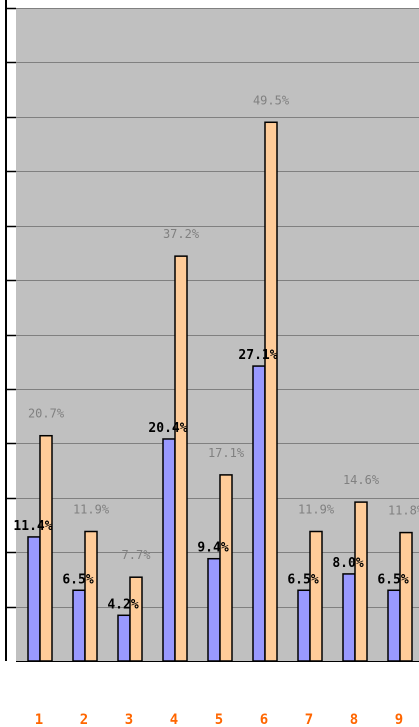  What do you see at coordinates (137, 555) in the screenshot?
I see `series-2-value-label: 7.7%` at bounding box center [137, 555].